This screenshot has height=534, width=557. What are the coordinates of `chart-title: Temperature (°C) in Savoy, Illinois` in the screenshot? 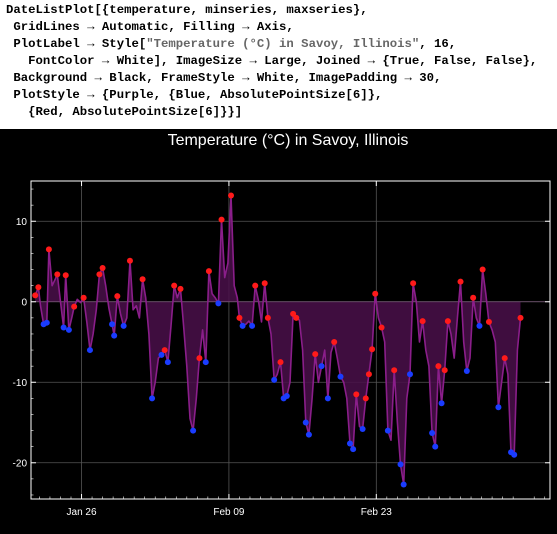 It's located at (288, 140).